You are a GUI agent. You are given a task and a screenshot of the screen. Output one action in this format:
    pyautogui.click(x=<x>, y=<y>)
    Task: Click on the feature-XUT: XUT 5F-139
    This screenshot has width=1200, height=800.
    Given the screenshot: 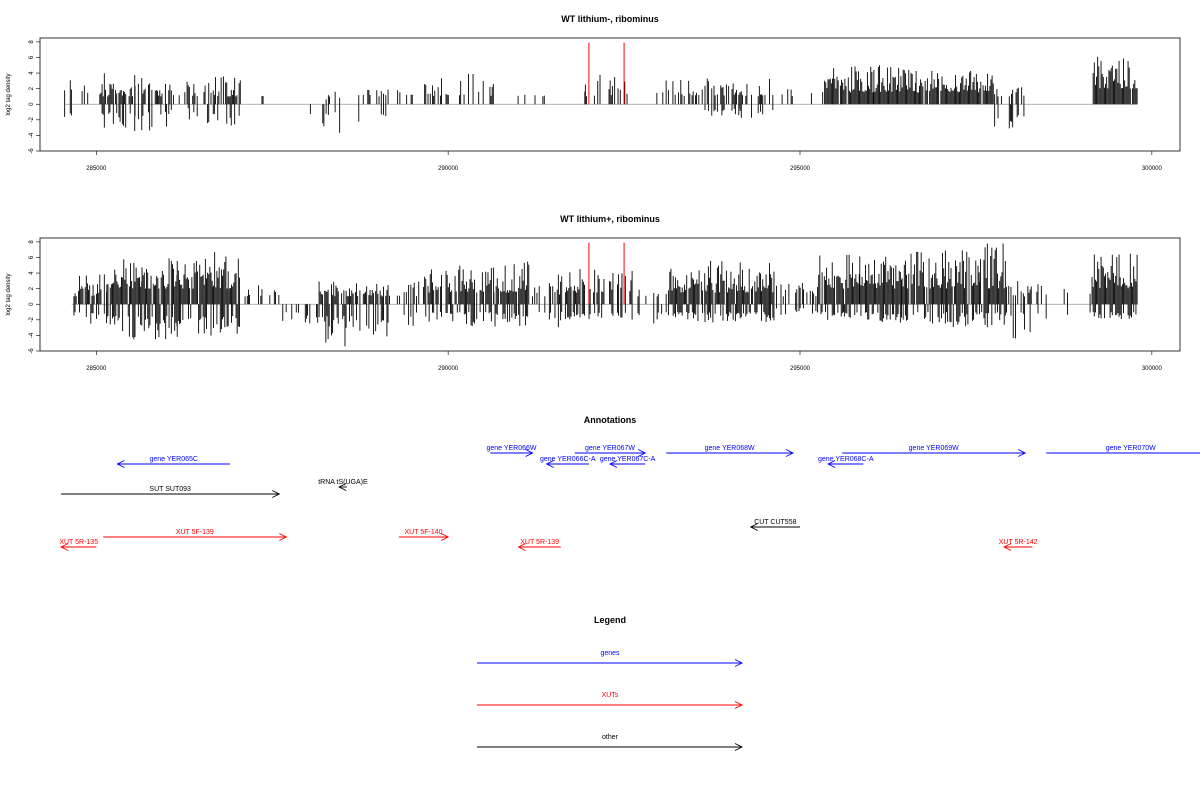 What is the action you would take?
    pyautogui.click(x=195, y=535)
    